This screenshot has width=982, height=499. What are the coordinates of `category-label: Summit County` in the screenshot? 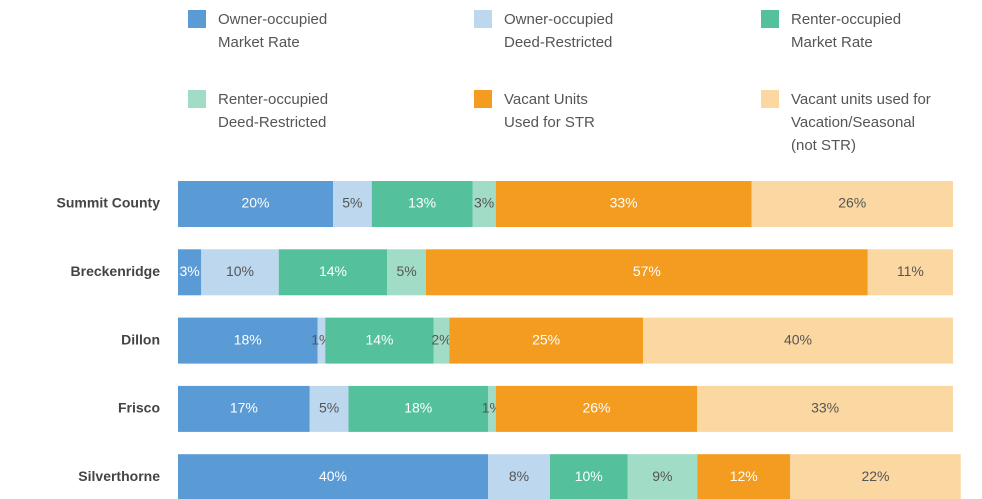 It's located at (109, 203).